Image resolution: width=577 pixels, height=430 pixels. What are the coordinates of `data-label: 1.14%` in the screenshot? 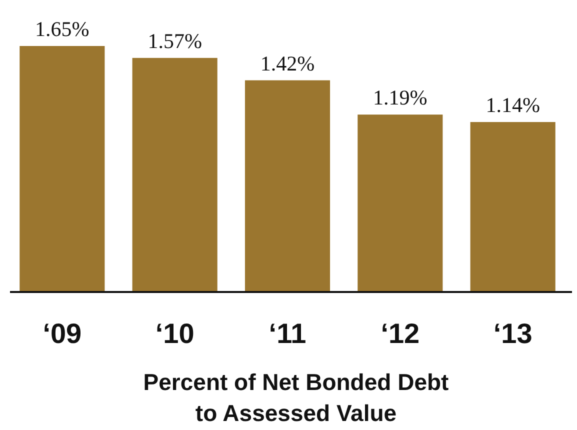 It's located at (513, 105).